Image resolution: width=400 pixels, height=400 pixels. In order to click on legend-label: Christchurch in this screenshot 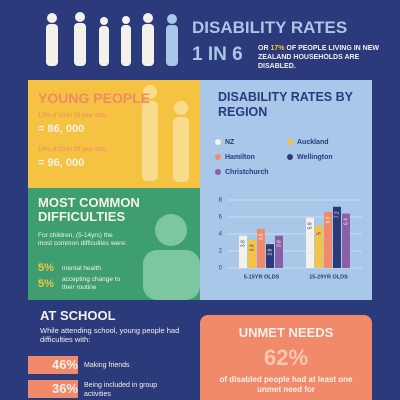, I will do `click(247, 172)`.